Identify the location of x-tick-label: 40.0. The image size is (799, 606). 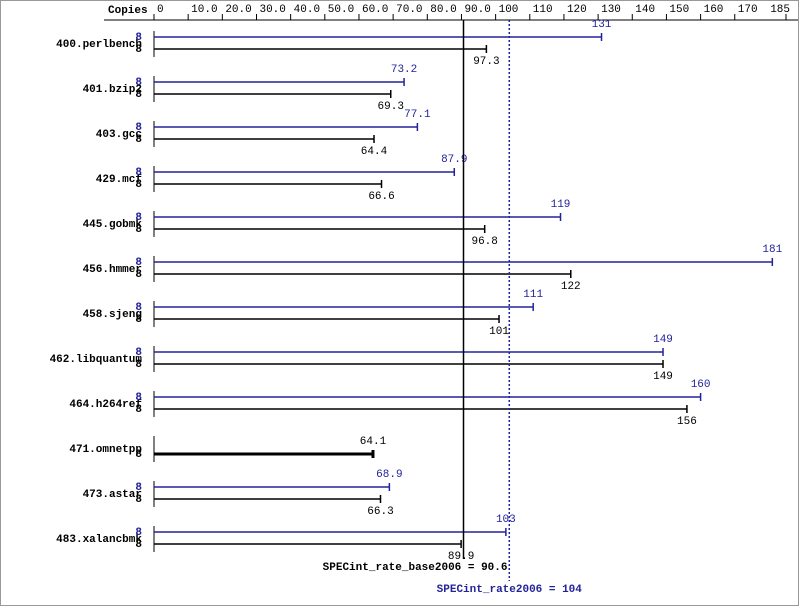
(307, 10).